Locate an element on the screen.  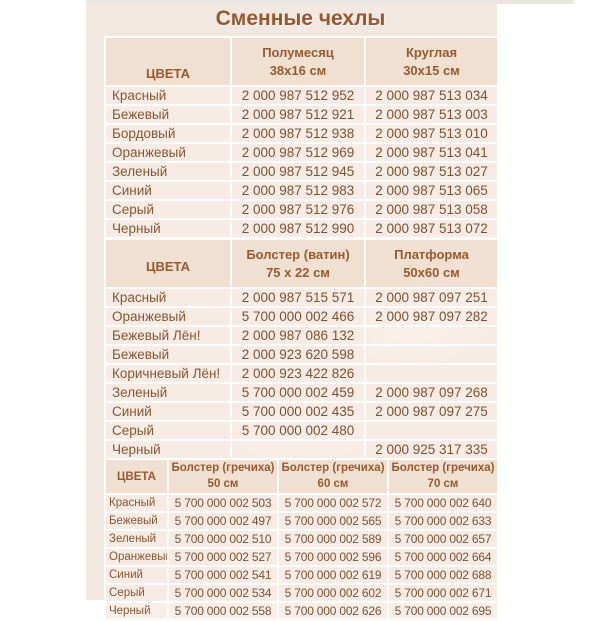
barcode-cell: 5 700 000 002 572 is located at coordinates (333, 503).